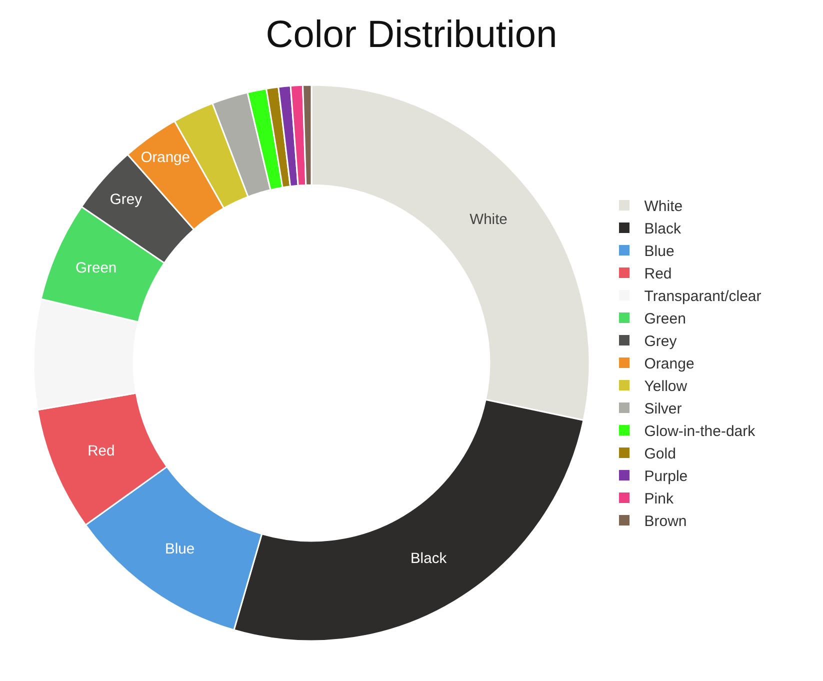 This screenshot has width=823, height=681. Describe the element at coordinates (703, 297) in the screenshot. I see `legend-label: Transparant/clear` at that location.